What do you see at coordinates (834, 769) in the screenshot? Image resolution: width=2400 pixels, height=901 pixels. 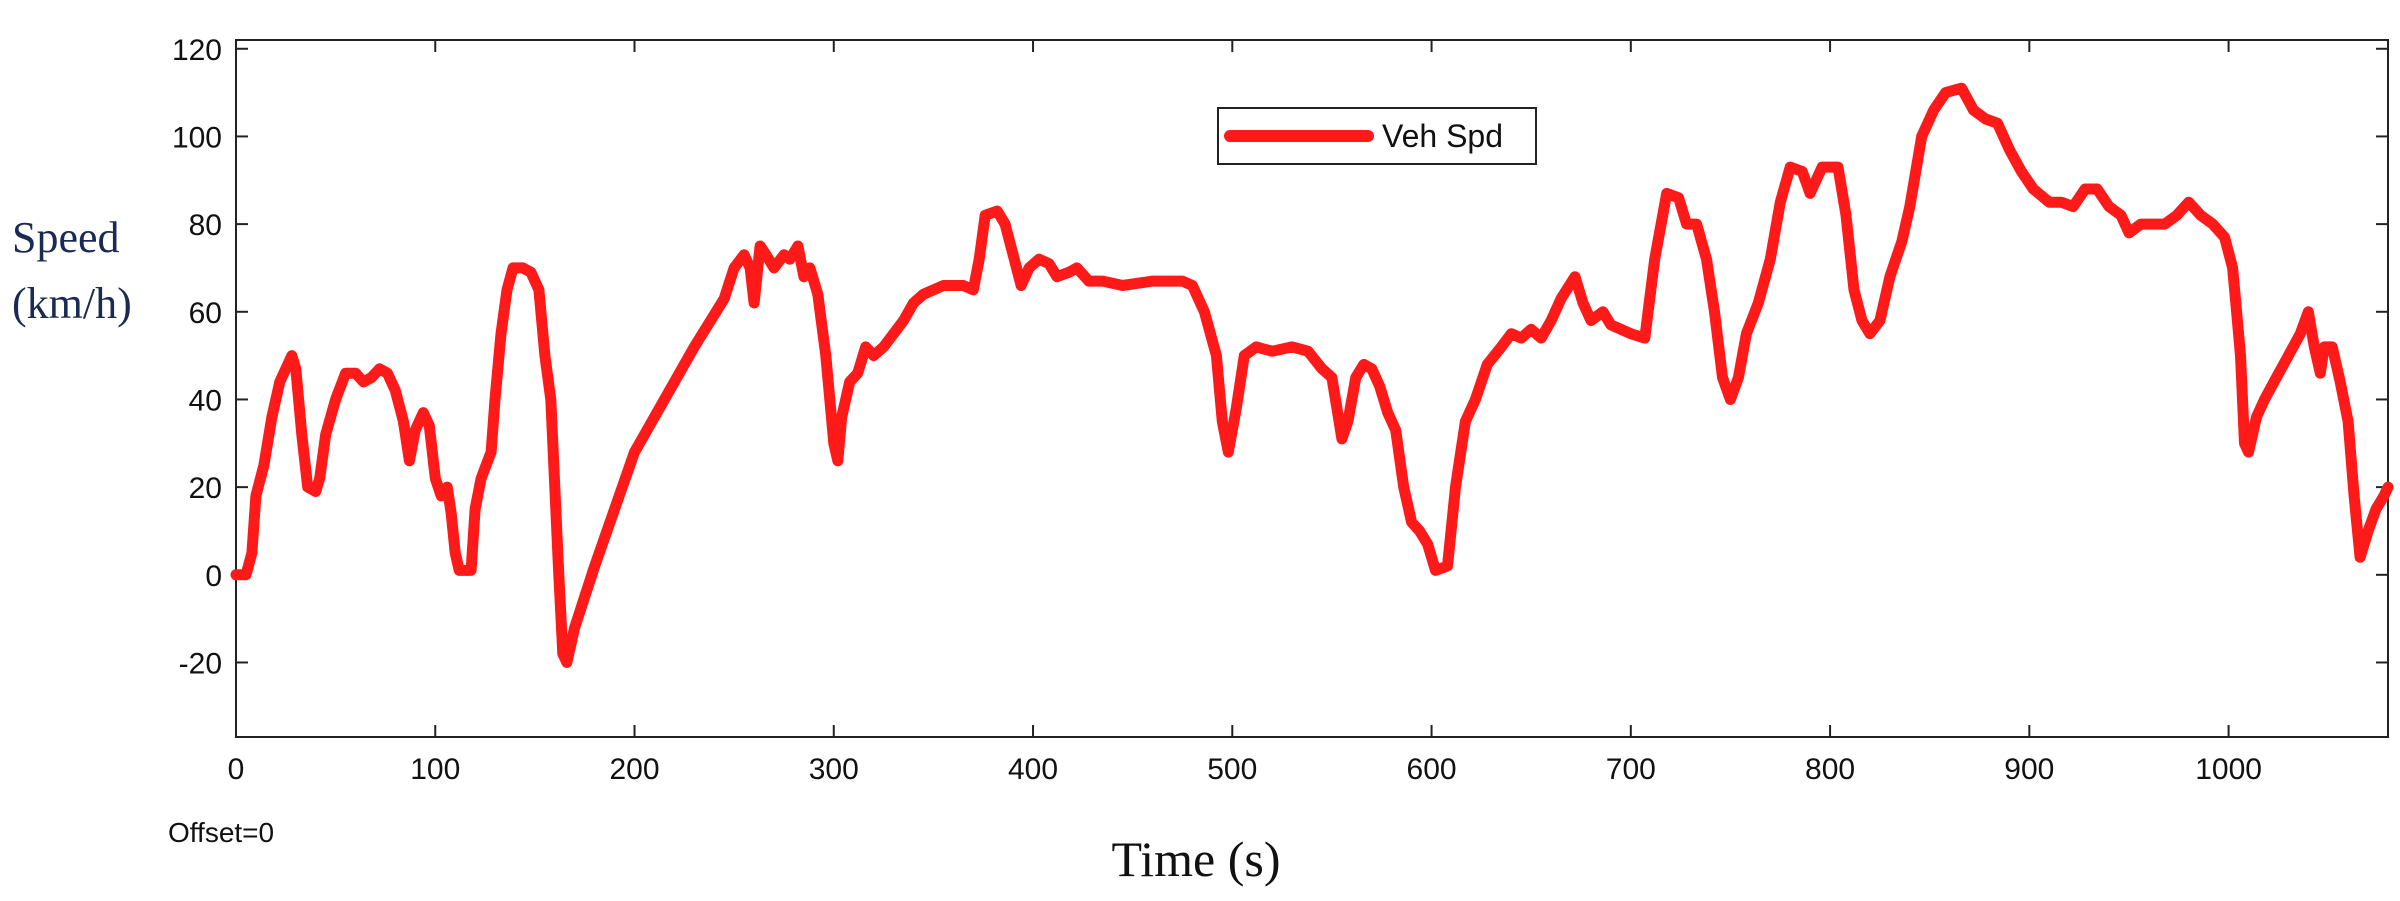 I see `x-tick-label: 300` at bounding box center [834, 769].